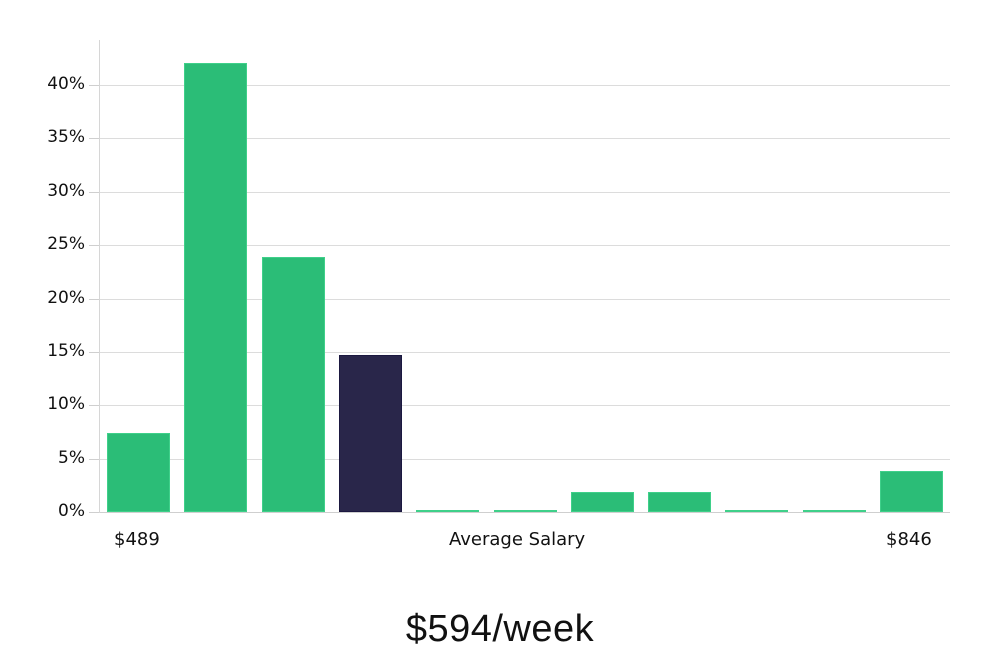  What do you see at coordinates (71, 511) in the screenshot?
I see `y-tick-label: 0%` at bounding box center [71, 511].